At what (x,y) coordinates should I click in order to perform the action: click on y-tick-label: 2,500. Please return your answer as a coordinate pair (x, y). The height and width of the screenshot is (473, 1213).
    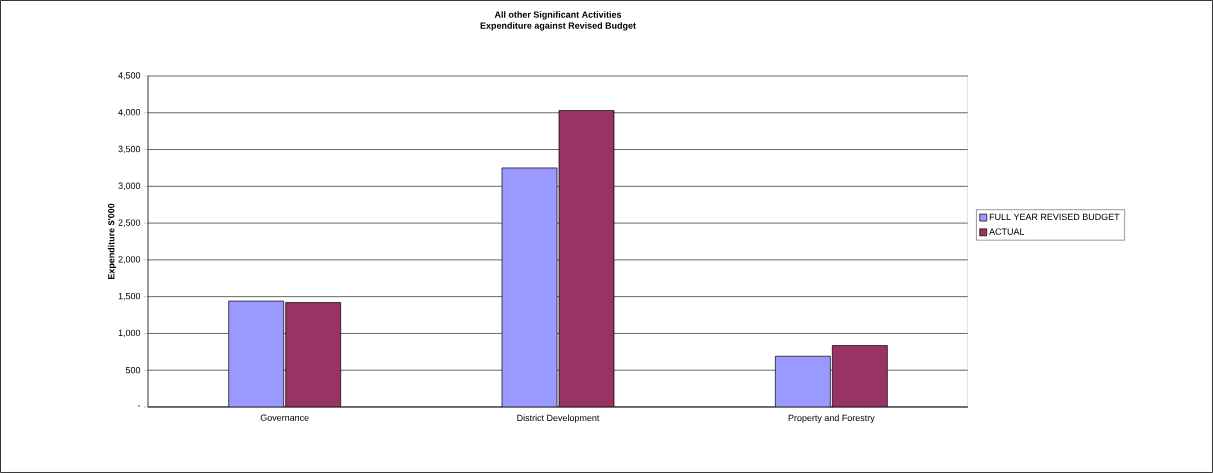
    Looking at the image, I should click on (129, 223).